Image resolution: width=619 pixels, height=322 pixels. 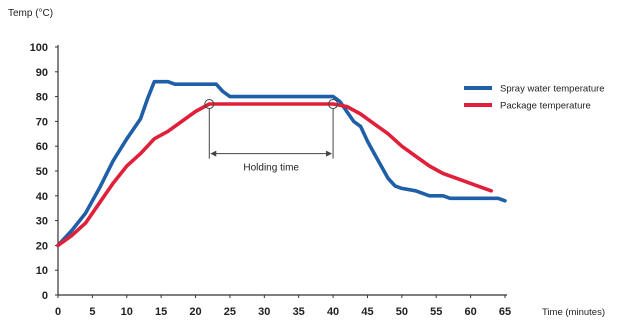 I want to click on y-tick-label: 40, so click(x=42, y=197).